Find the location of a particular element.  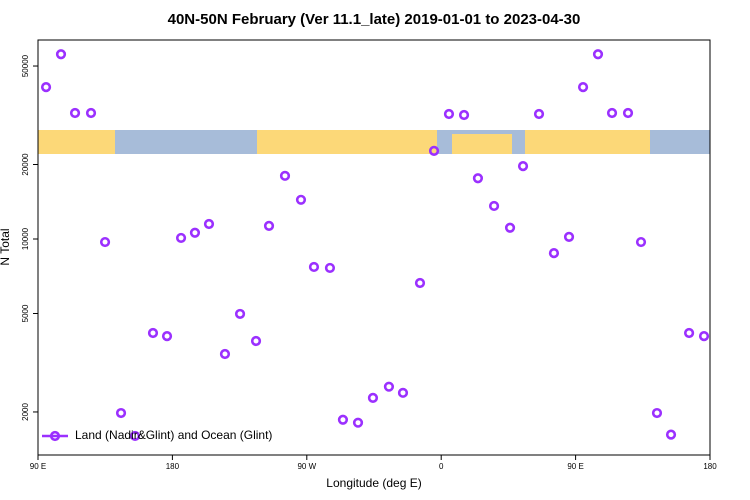

y-tick-label: 2000 is located at coordinates (25, 412).